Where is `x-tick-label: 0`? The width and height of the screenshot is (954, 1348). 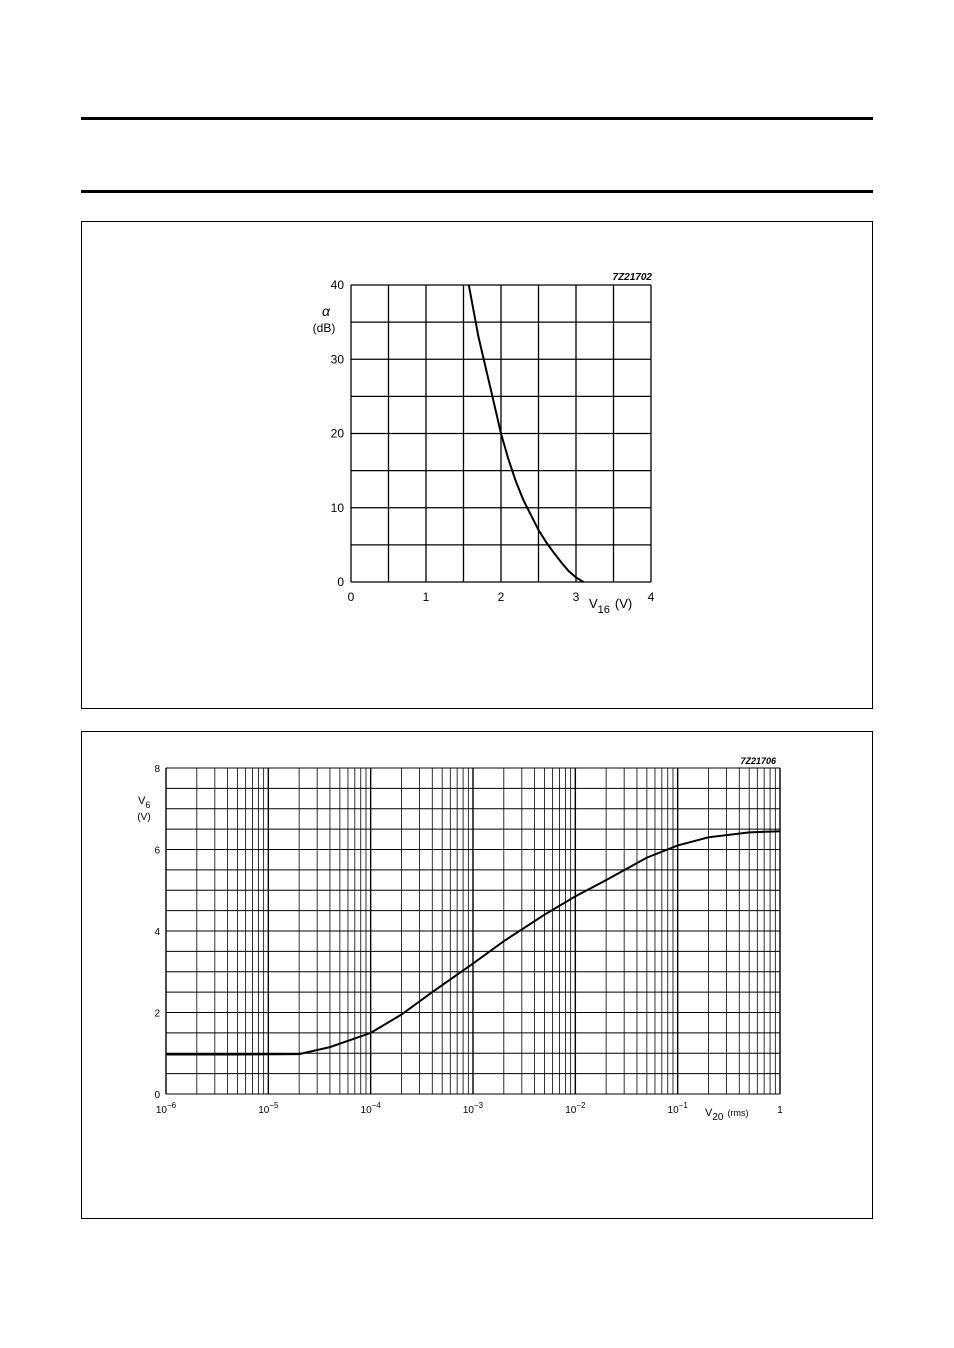 x-tick-label: 0 is located at coordinates (351, 597).